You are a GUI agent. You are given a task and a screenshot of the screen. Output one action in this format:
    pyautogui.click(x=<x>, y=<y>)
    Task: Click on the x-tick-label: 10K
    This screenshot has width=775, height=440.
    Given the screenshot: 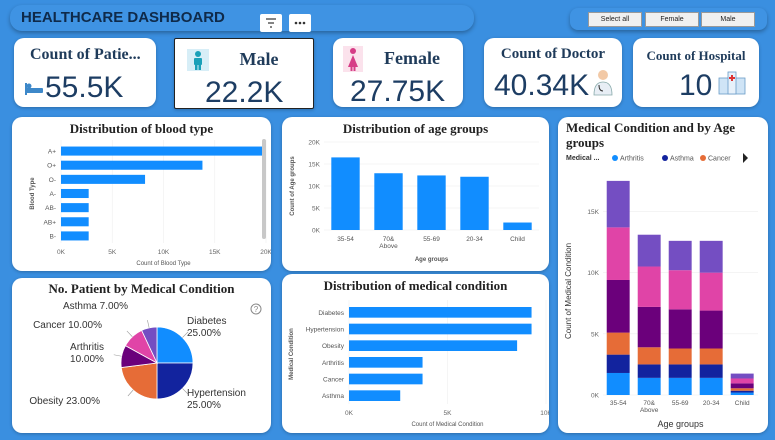 What is the action you would take?
    pyautogui.click(x=544, y=413)
    